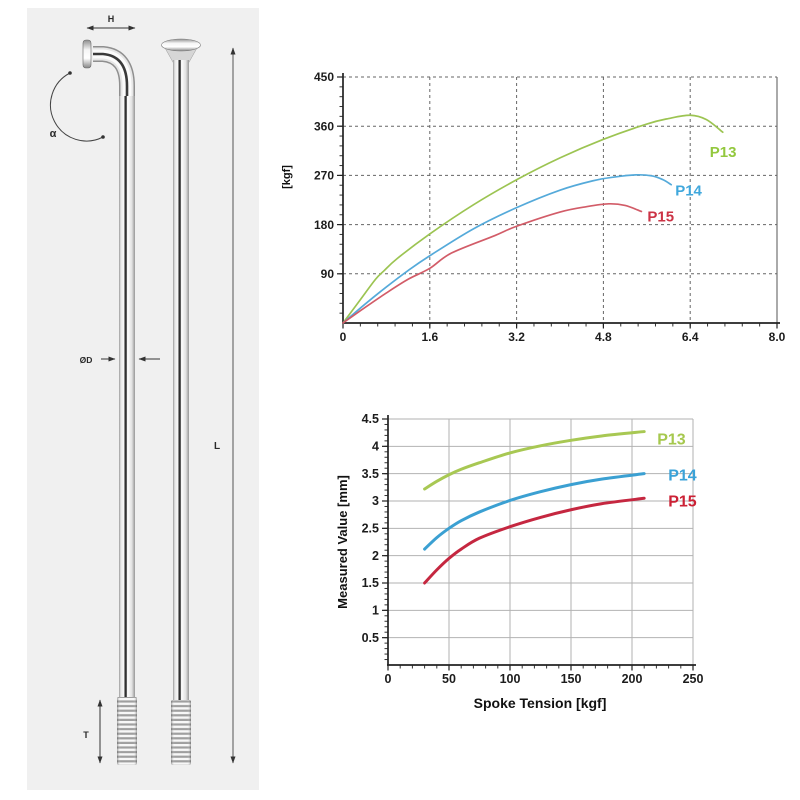  What do you see at coordinates (449, 679) in the screenshot?
I see `x-tick-label: 50` at bounding box center [449, 679].